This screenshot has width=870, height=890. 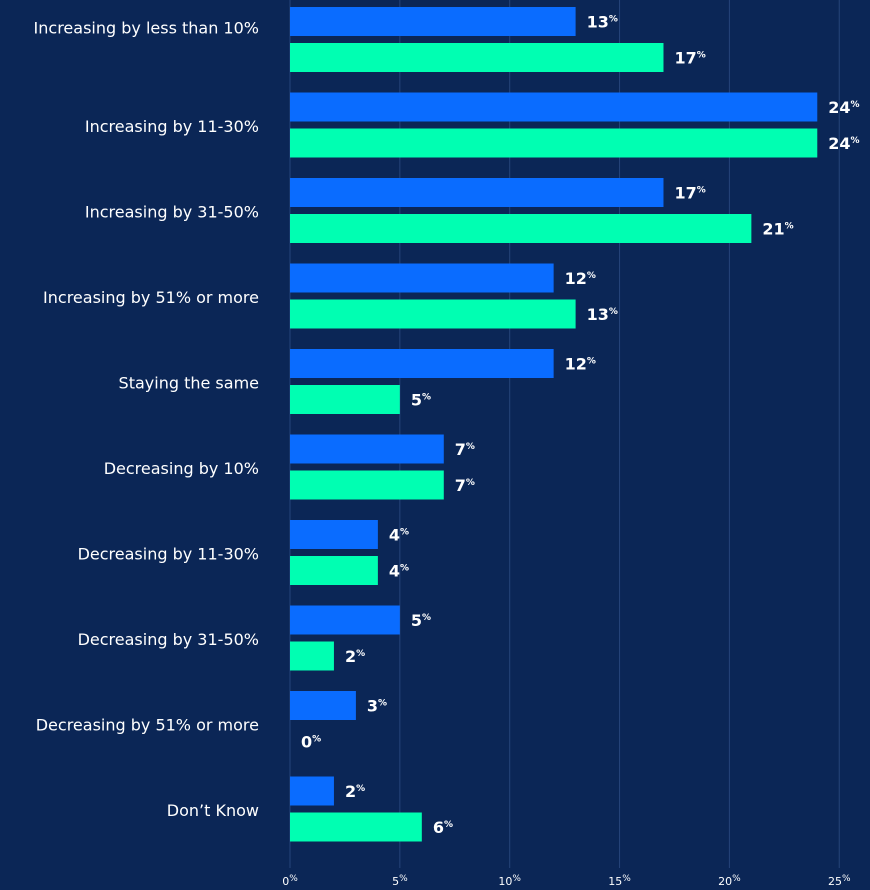 I want to click on x-tick-label: 5%, so click(x=400, y=881).